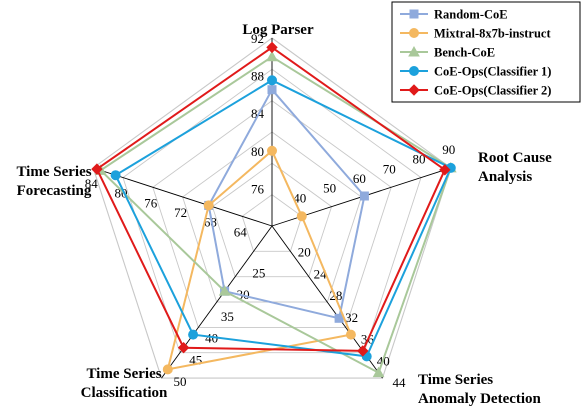  What do you see at coordinates (389, 168) in the screenshot?
I see `tick-label: 70` at bounding box center [389, 168].